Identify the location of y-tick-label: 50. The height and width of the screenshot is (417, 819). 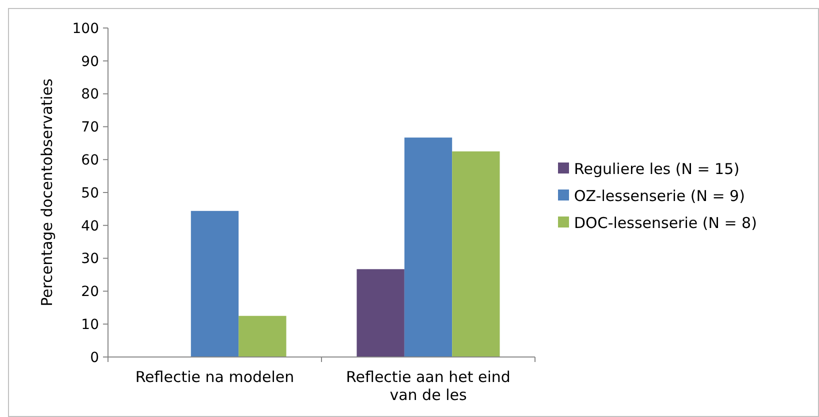
(90, 193).